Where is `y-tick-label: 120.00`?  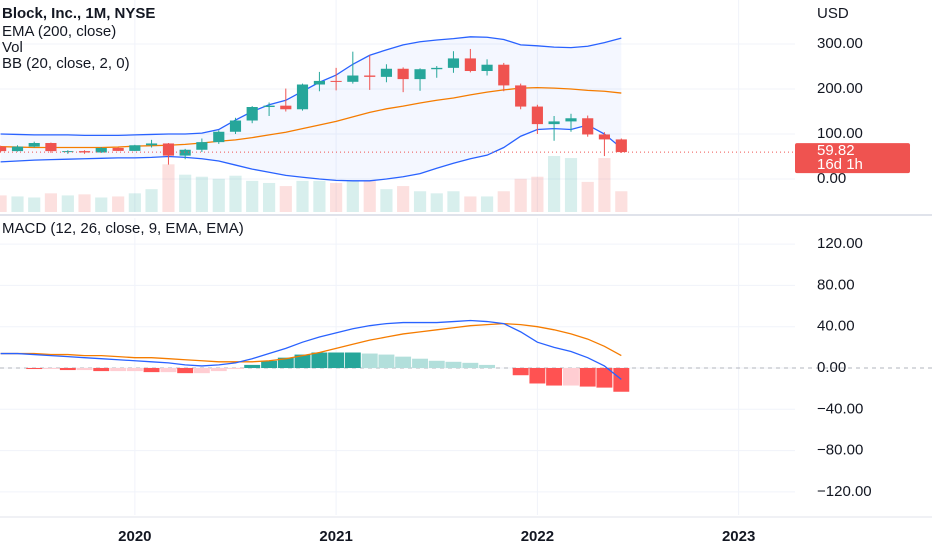
y-tick-label: 120.00 is located at coordinates (840, 243).